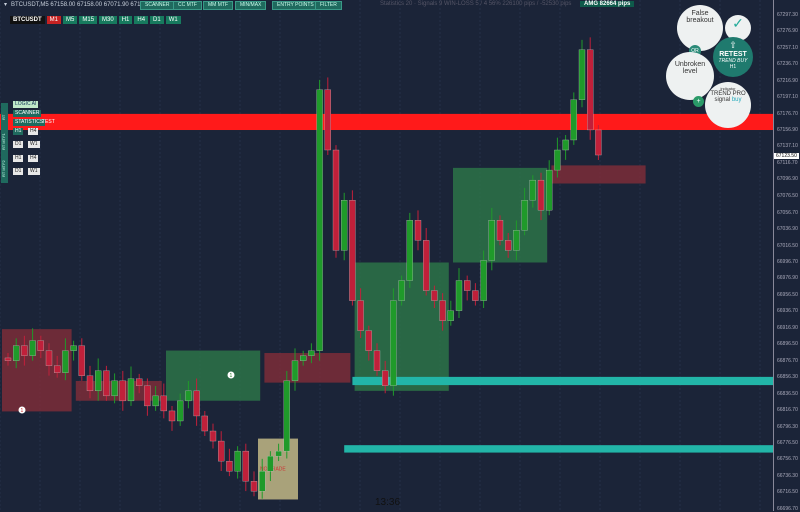 The width and height of the screenshot is (800, 512). What do you see at coordinates (787, 64) in the screenshot?
I see `price-tick: 67236.70` at bounding box center [787, 64].